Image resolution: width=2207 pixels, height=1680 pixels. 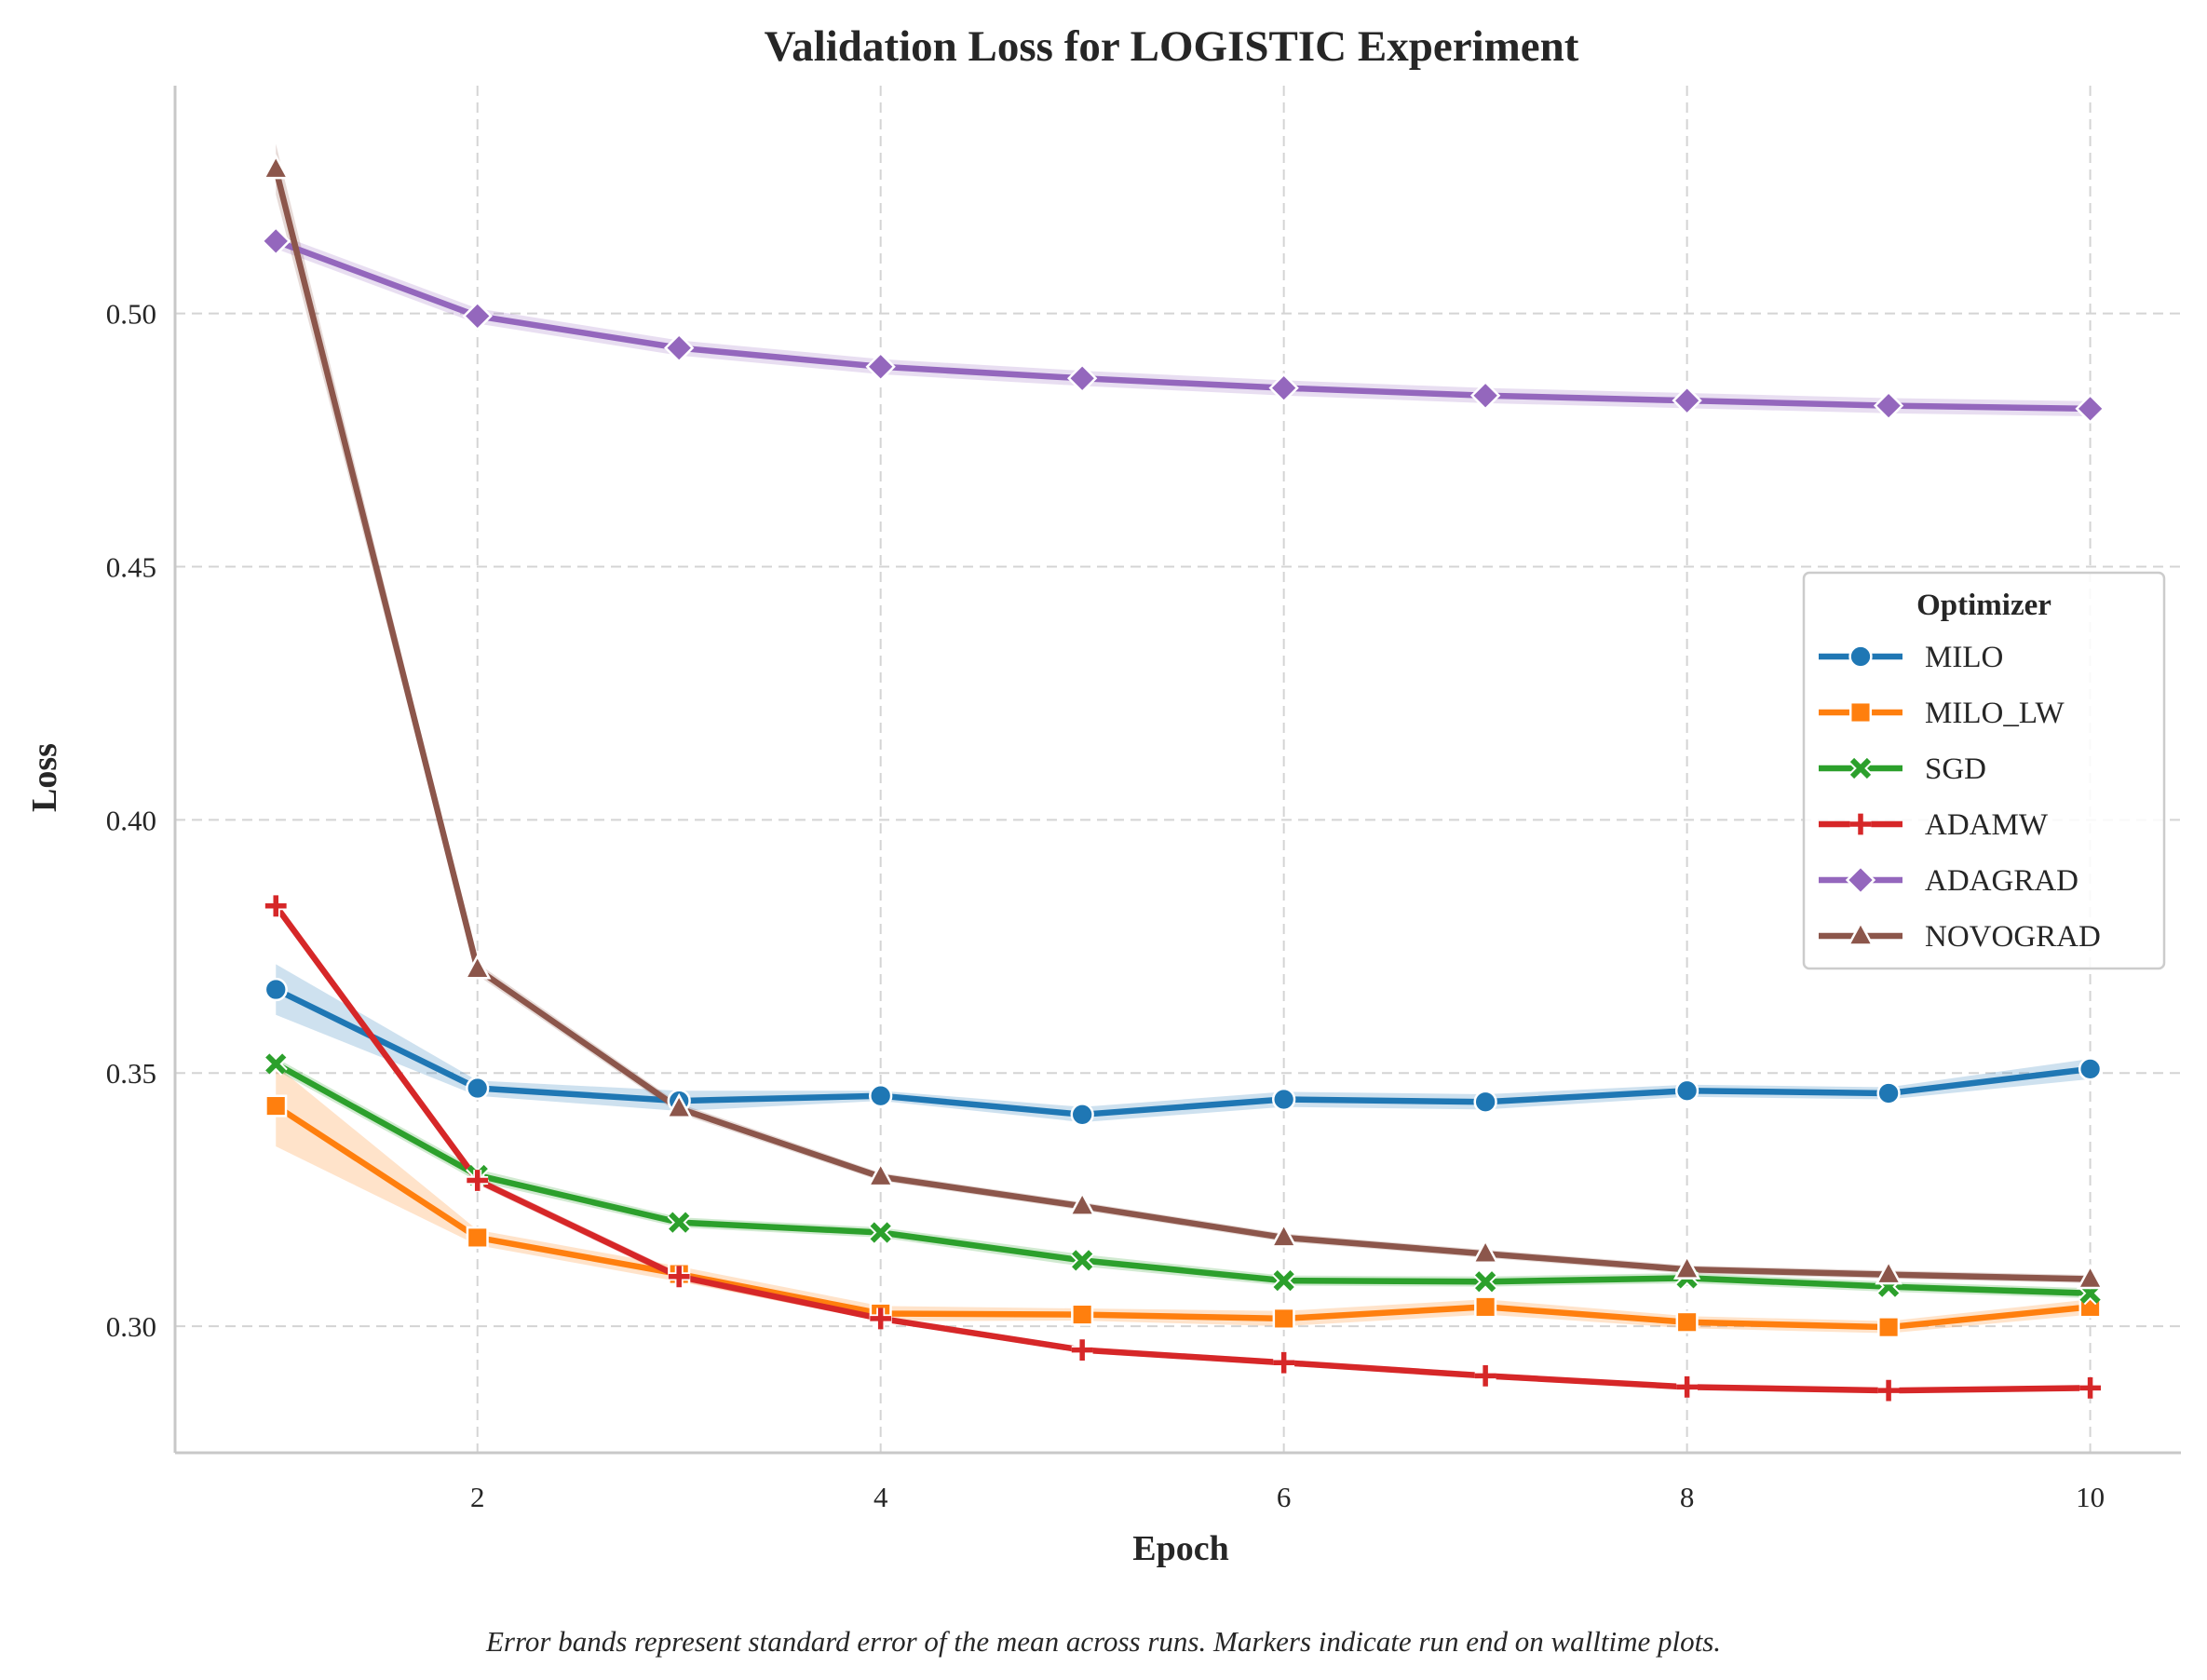 What do you see at coordinates (1860, 824) in the screenshot?
I see `legend-marker-adamw` at bounding box center [1860, 824].